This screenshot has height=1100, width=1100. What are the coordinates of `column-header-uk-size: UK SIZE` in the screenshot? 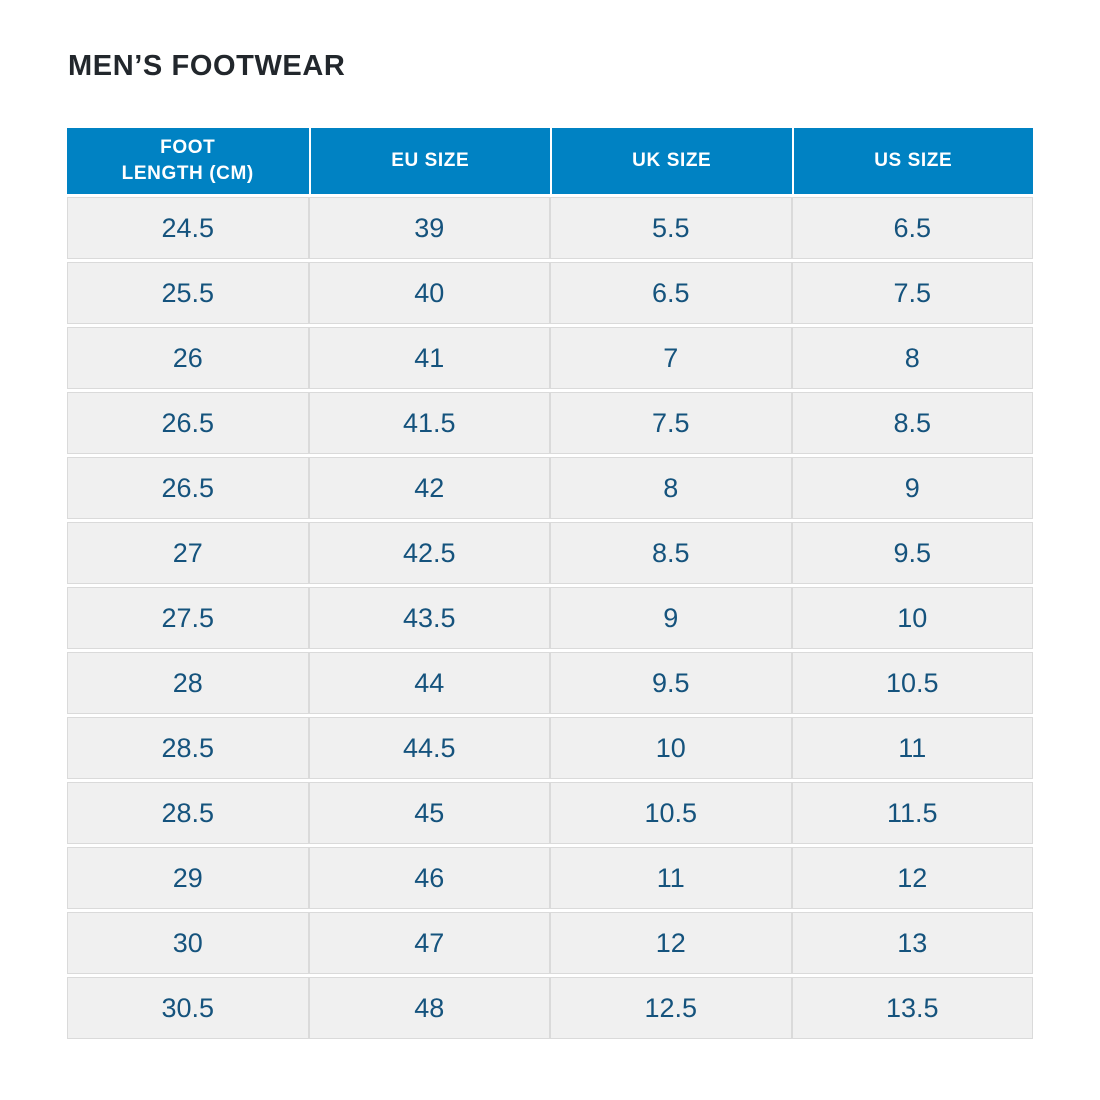 It's located at (671, 161).